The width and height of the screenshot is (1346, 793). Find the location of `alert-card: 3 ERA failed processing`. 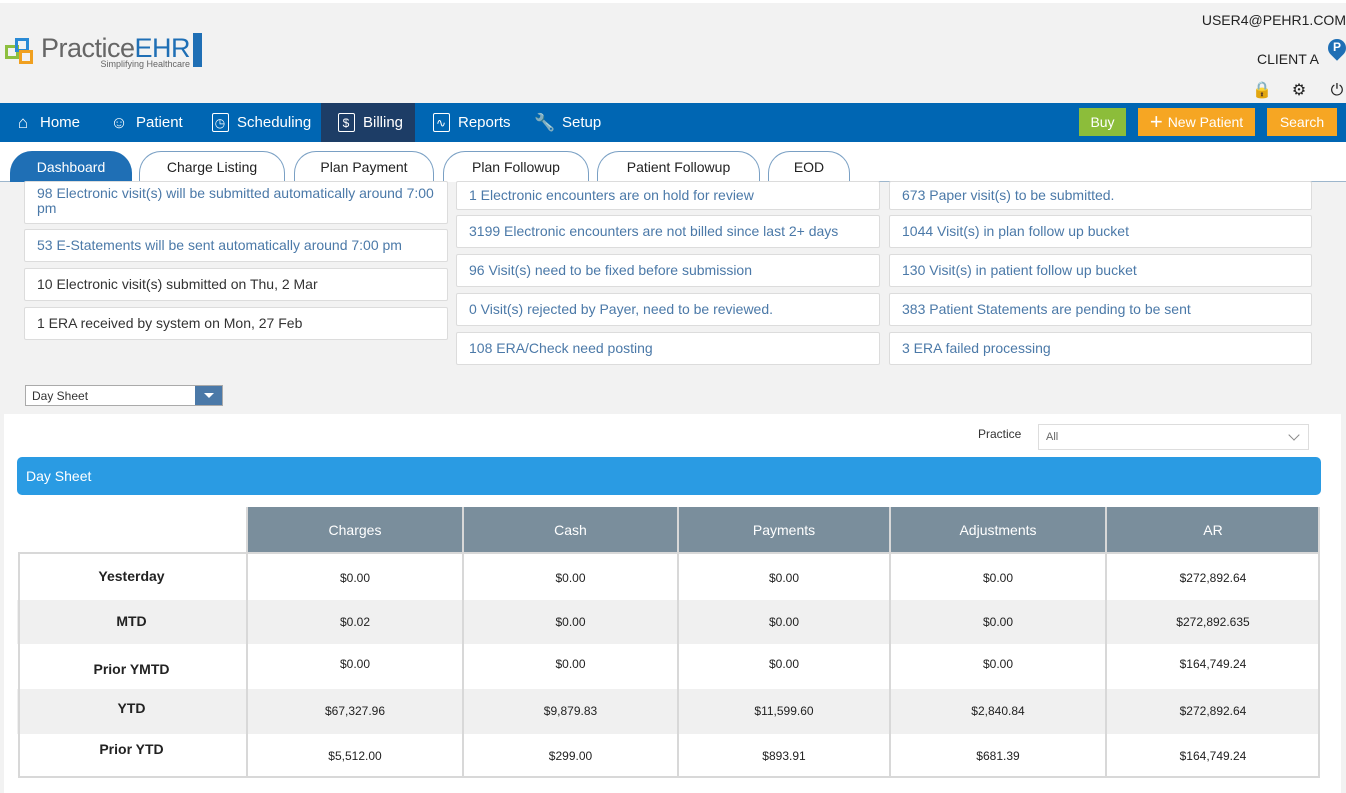

alert-card: 3 ERA failed processing is located at coordinates (1100, 348).